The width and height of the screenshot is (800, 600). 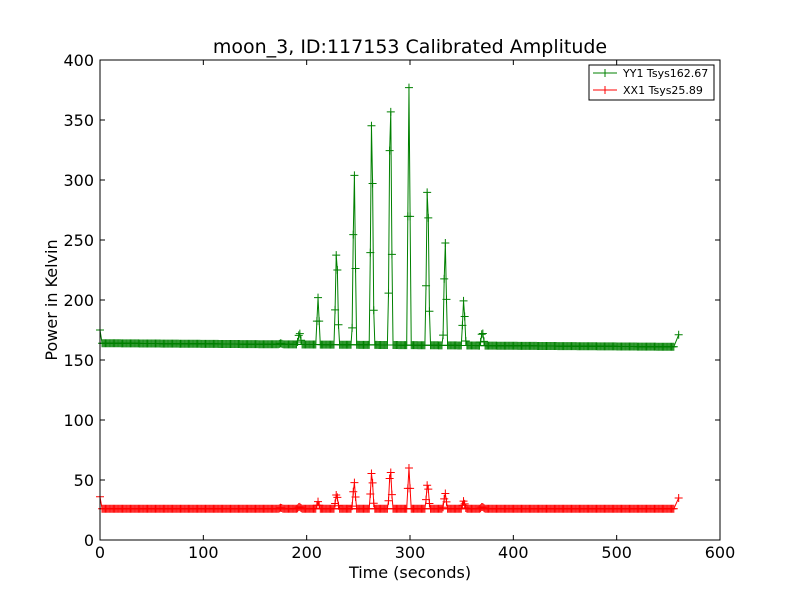 I want to click on legend: YY1 Tsys162.67 XX1 Tsys25.89, so click(x=651, y=82).